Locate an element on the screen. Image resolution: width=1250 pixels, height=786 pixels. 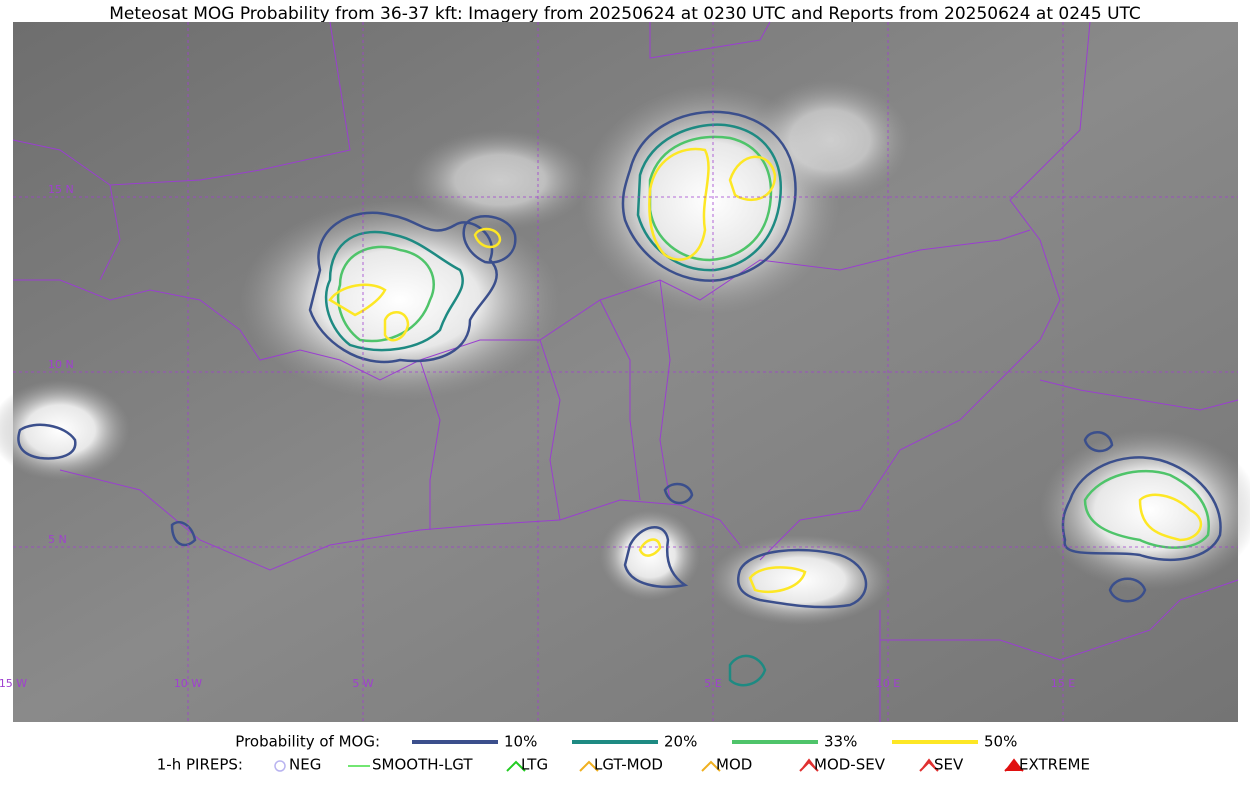
legend-label: MOD-SEV is located at coordinates (850, 765).